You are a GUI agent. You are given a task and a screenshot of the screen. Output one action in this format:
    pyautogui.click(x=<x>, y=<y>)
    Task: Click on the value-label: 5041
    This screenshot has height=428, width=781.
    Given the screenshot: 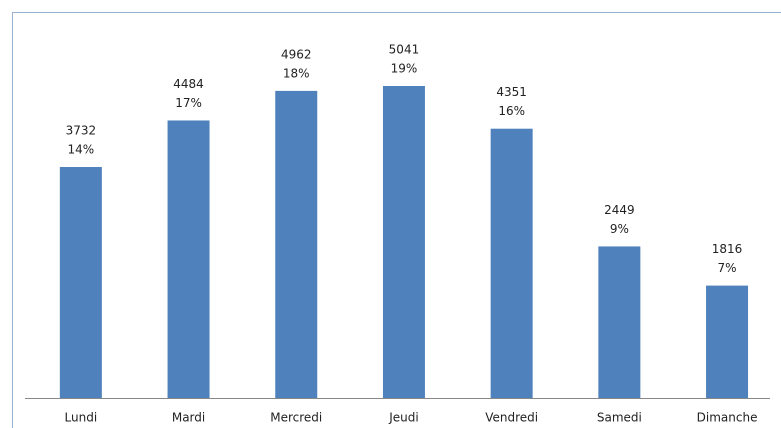 What is the action you would take?
    pyautogui.click(x=404, y=50)
    